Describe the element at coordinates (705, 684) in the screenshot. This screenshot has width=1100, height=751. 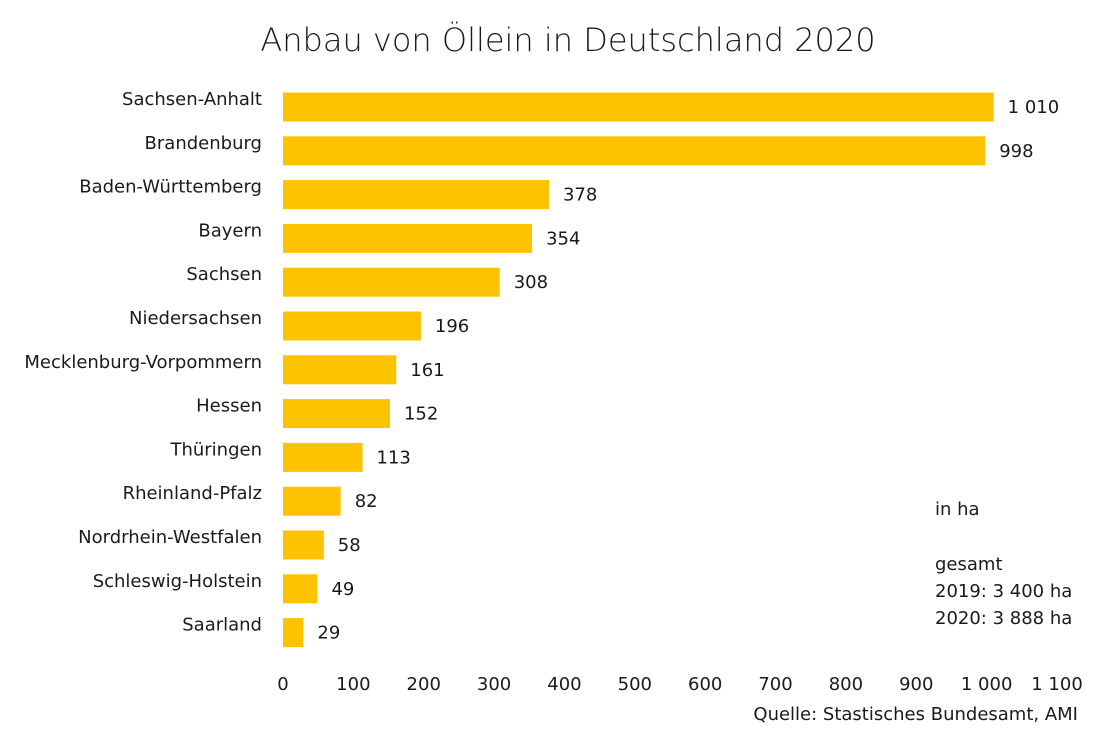
I see `x-tick-label: 600` at that location.